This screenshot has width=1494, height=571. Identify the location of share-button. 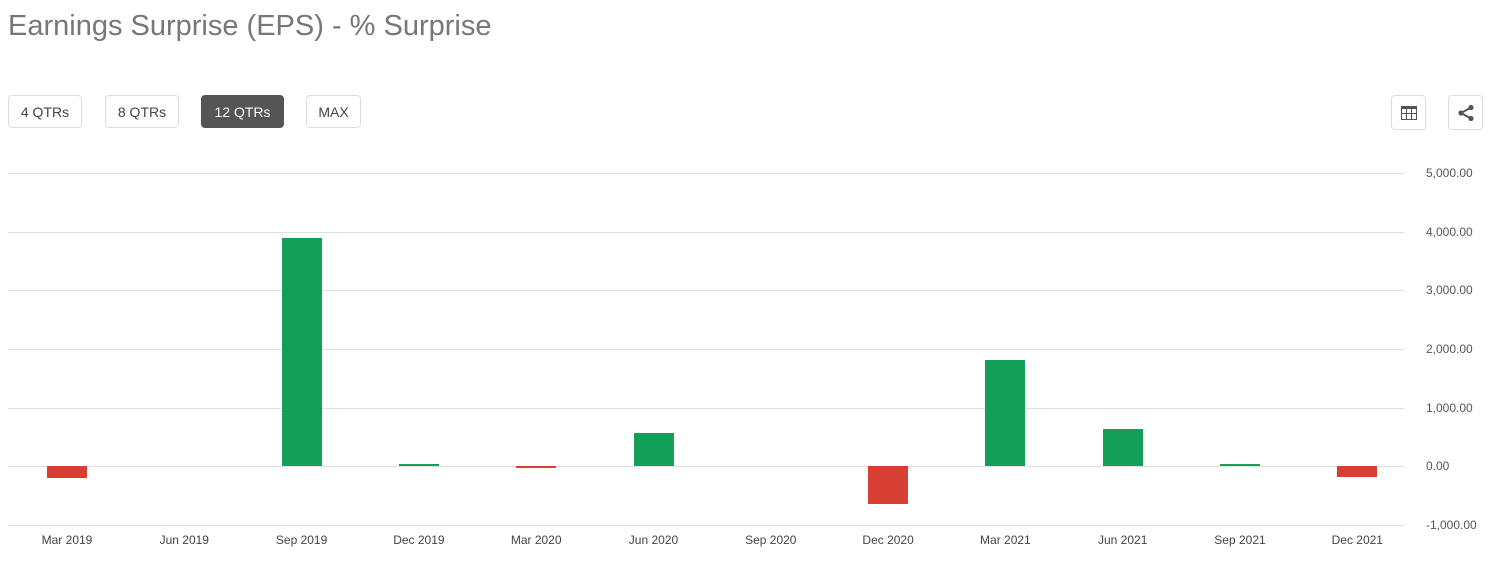
(1465, 112).